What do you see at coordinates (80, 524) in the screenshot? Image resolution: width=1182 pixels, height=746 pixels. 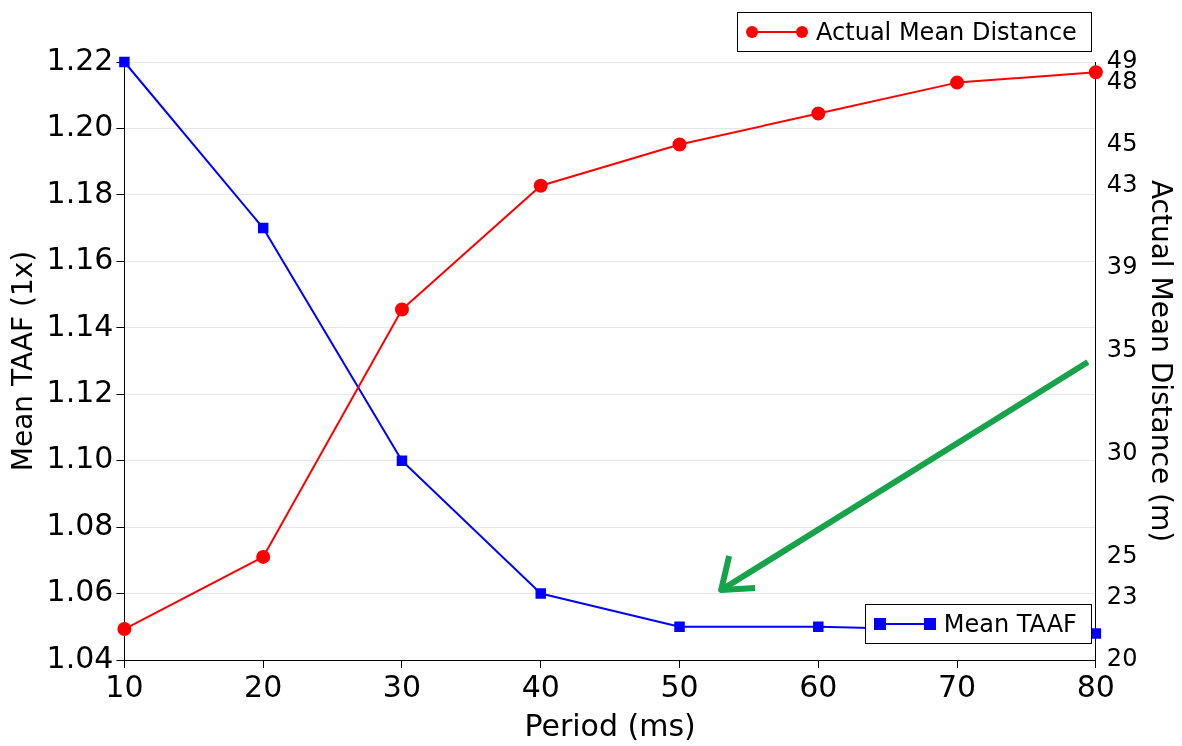 I see `y-tick-label: 1.08` at bounding box center [80, 524].